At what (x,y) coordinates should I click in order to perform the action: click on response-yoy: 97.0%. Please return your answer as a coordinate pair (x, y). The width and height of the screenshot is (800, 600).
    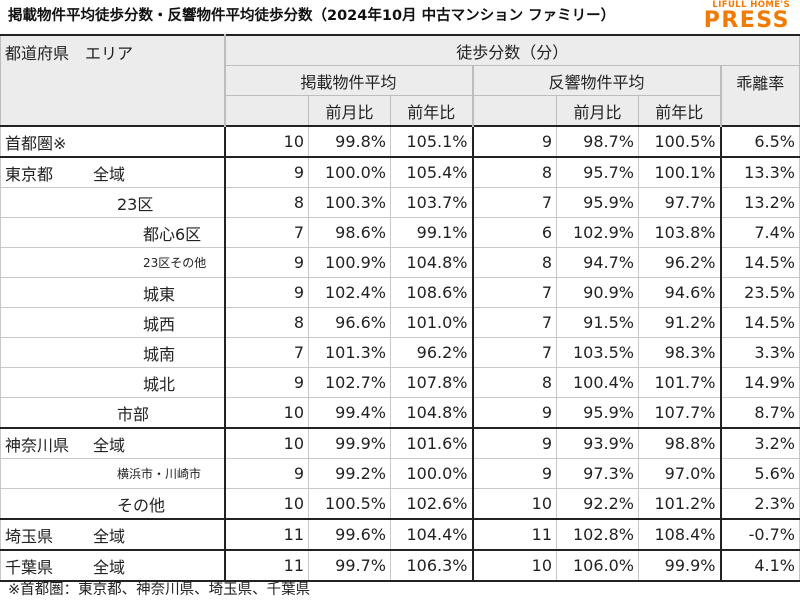
    Looking at the image, I should click on (679, 473).